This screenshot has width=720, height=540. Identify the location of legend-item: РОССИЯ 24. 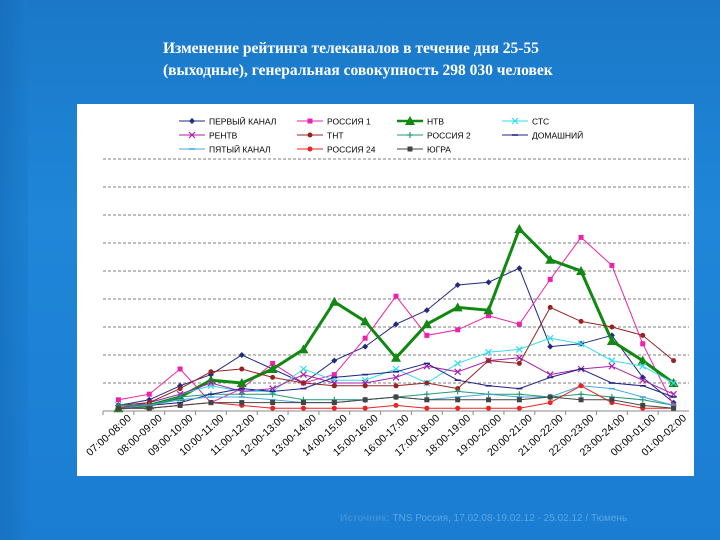
(336, 150).